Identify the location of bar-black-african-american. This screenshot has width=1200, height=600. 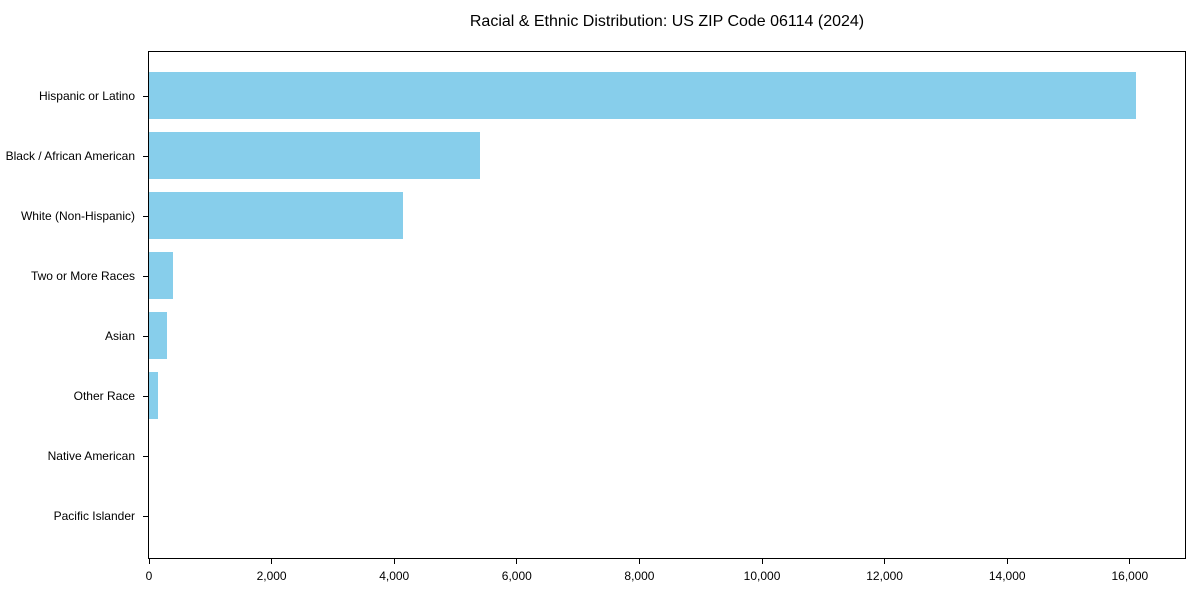
(315, 155).